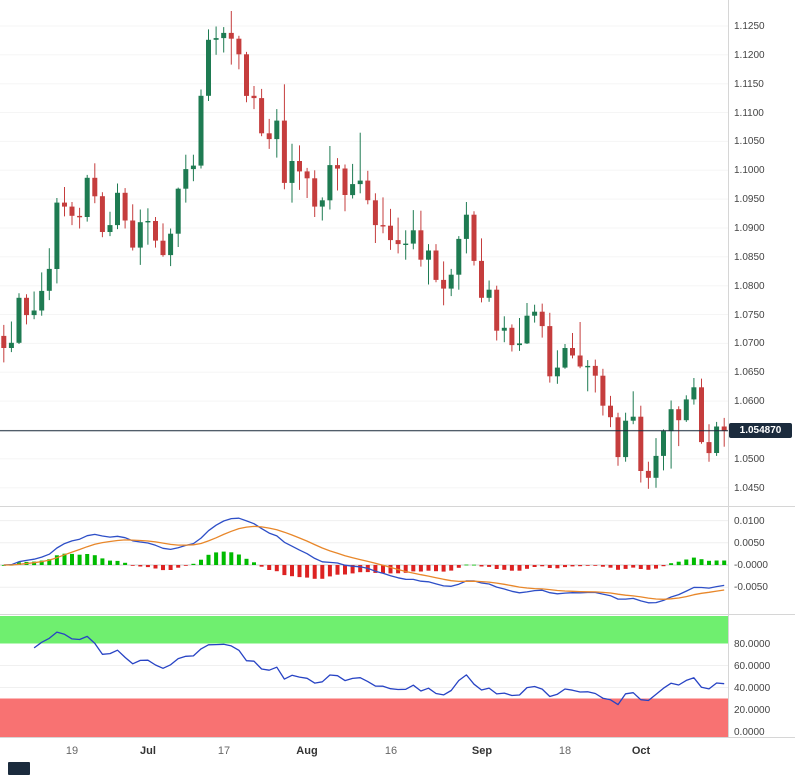 This screenshot has height=775, width=795. What do you see at coordinates (482, 751) in the screenshot?
I see `time-axis-label: Sep` at bounding box center [482, 751].